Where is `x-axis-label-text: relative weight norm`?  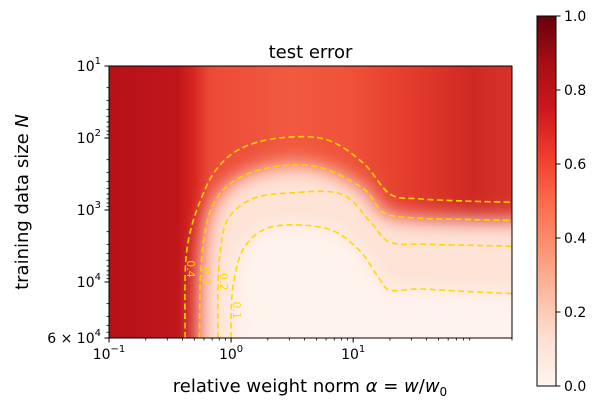 x-axis-label-text: relative weight norm is located at coordinates (269, 386).